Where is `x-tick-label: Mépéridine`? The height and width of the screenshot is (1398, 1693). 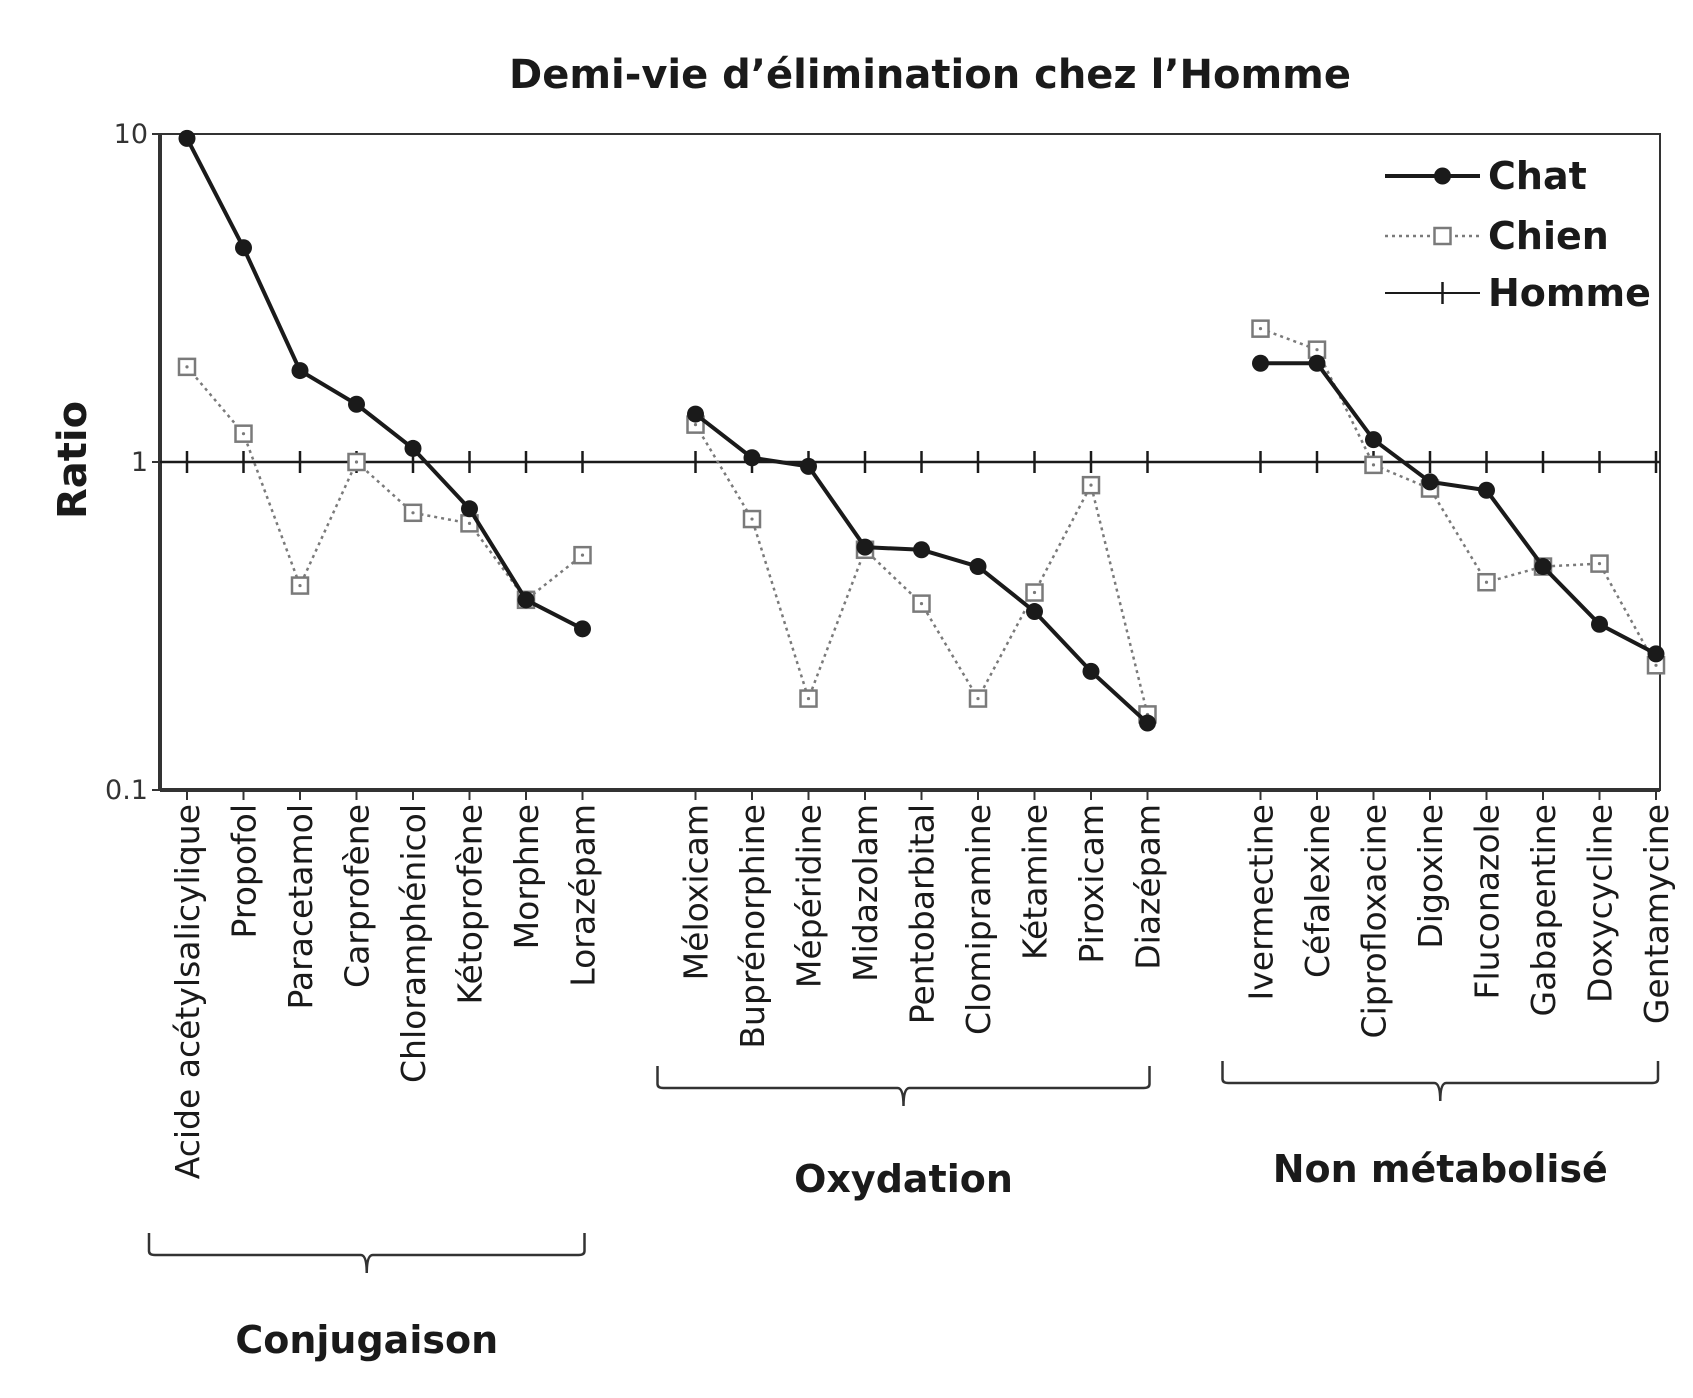 x-tick-label: Mépéridine is located at coordinates (809, 896).